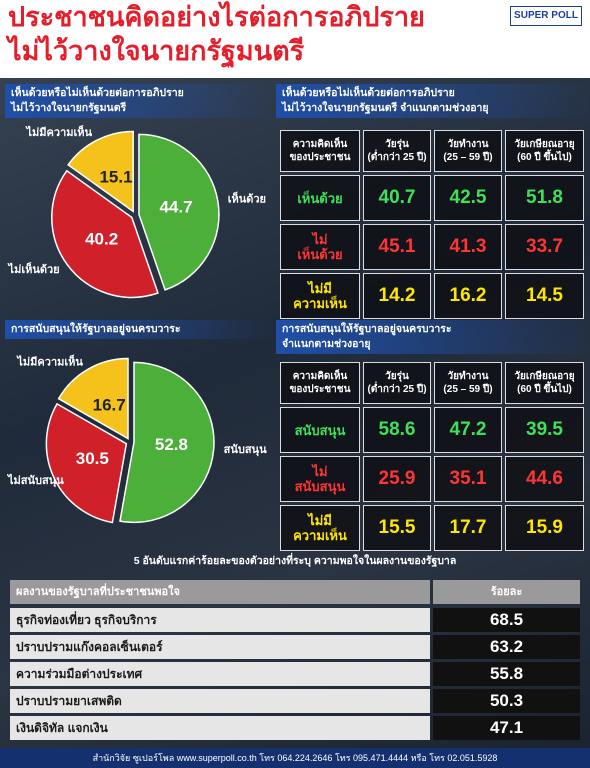  What do you see at coordinates (506, 728) in the screenshot?
I see `ranking-value: 47.1` at bounding box center [506, 728].